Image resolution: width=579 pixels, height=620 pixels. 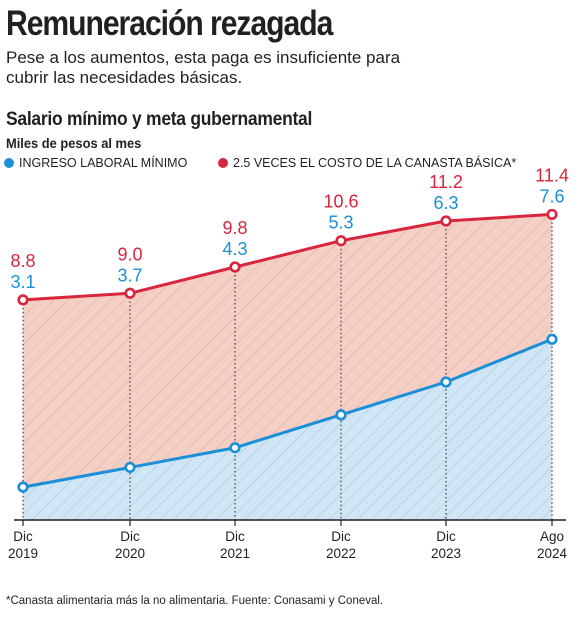 What do you see at coordinates (74, 143) in the screenshot?
I see `chart-unit-label: Miles de pesos al mes` at bounding box center [74, 143].